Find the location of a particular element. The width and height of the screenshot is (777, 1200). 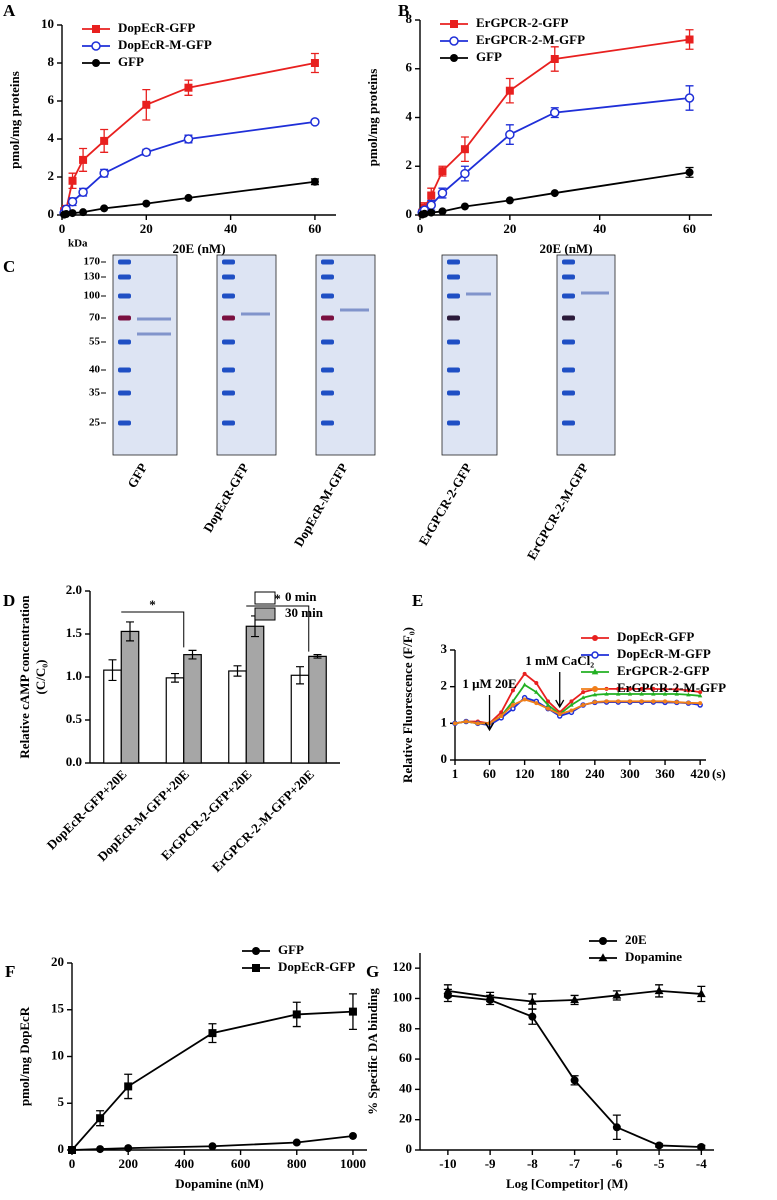

legend-label: ErGPCR-2-GFP is located at coordinates (522, 22).